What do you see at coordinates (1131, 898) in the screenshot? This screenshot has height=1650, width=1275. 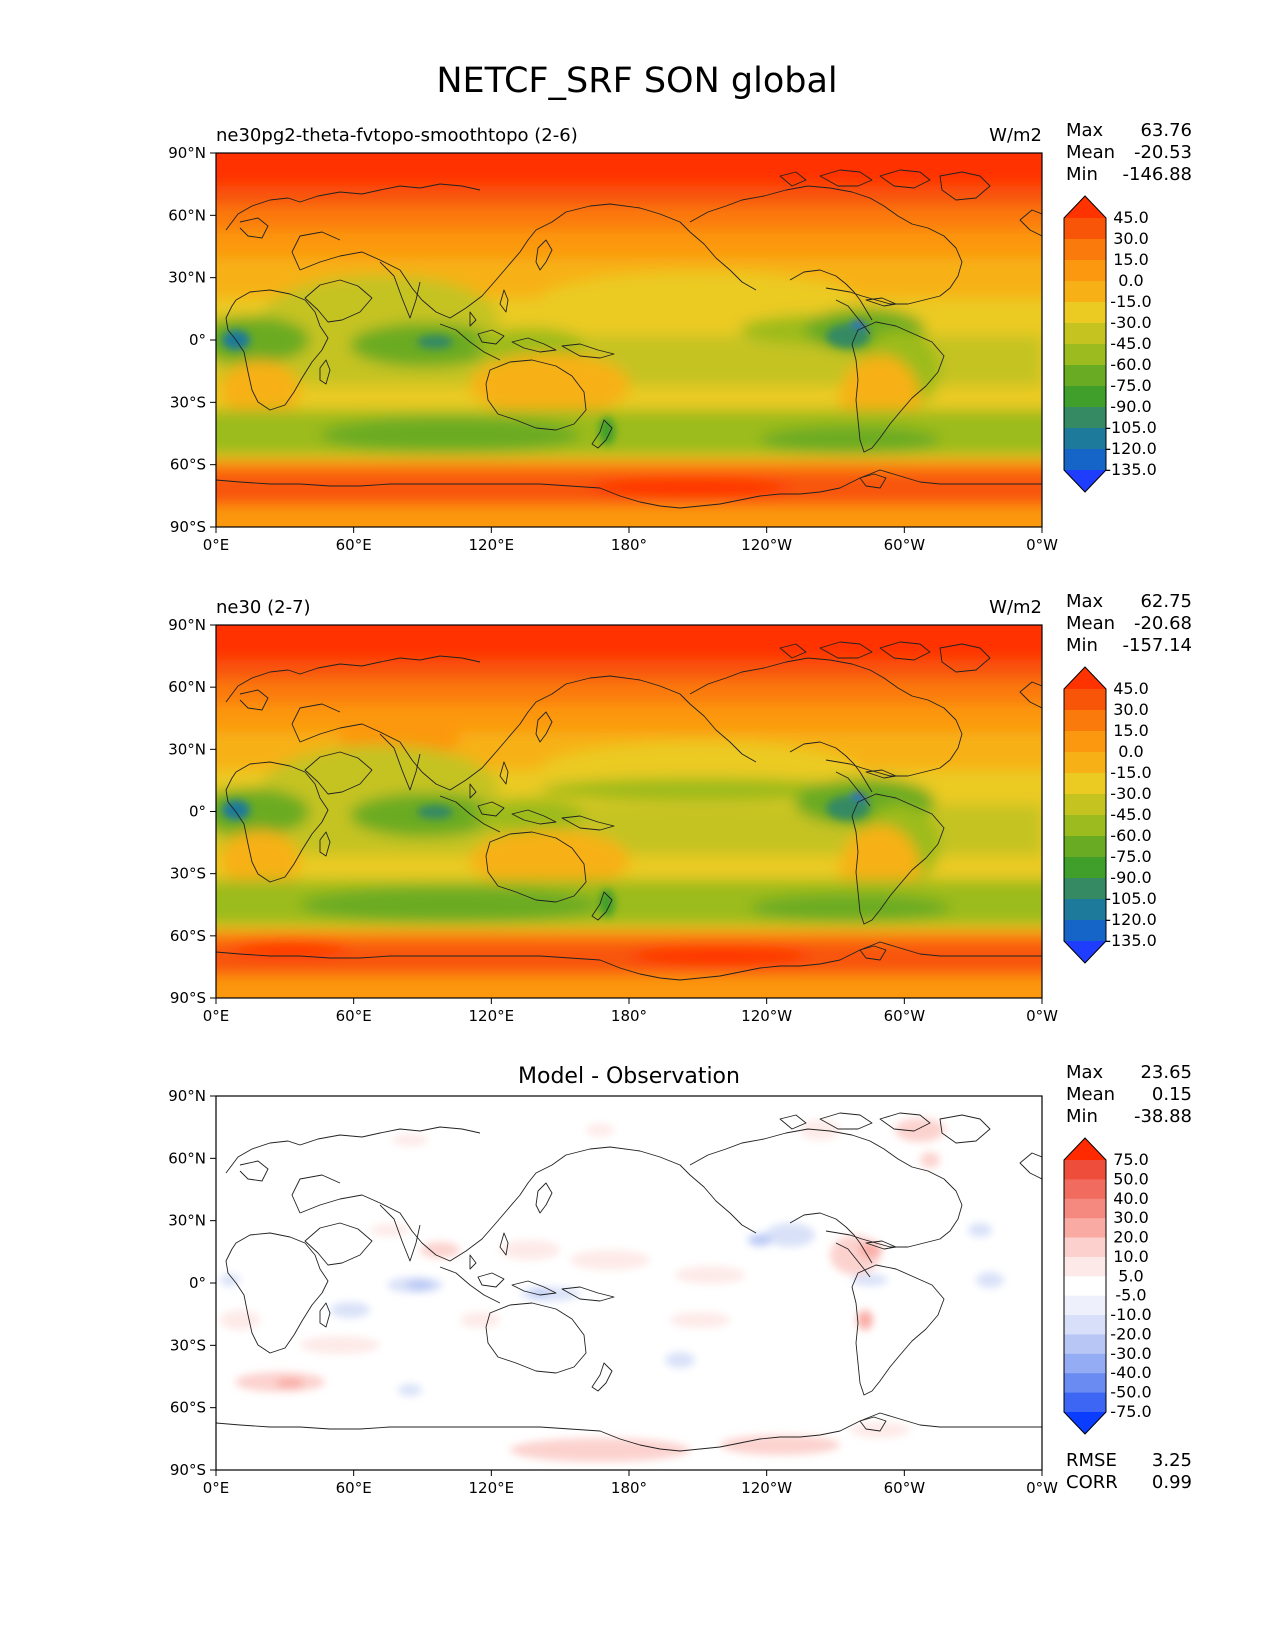 I see `colorbar-tick-label: -105.0` at bounding box center [1131, 898].